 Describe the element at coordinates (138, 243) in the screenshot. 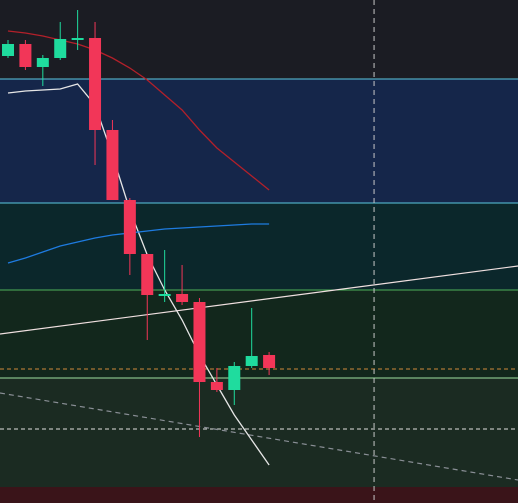

I see `moving-average` at that location.